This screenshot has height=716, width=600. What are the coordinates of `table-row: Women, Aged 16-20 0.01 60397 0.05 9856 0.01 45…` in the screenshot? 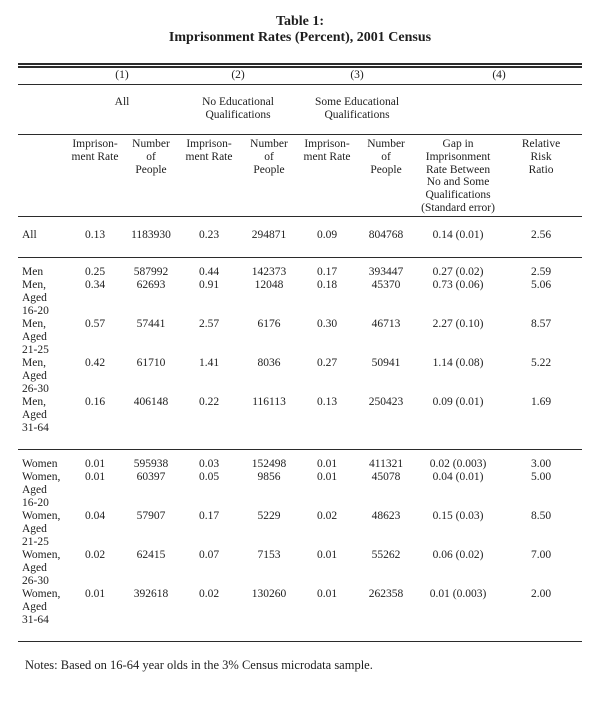 It's located at (300, 490).